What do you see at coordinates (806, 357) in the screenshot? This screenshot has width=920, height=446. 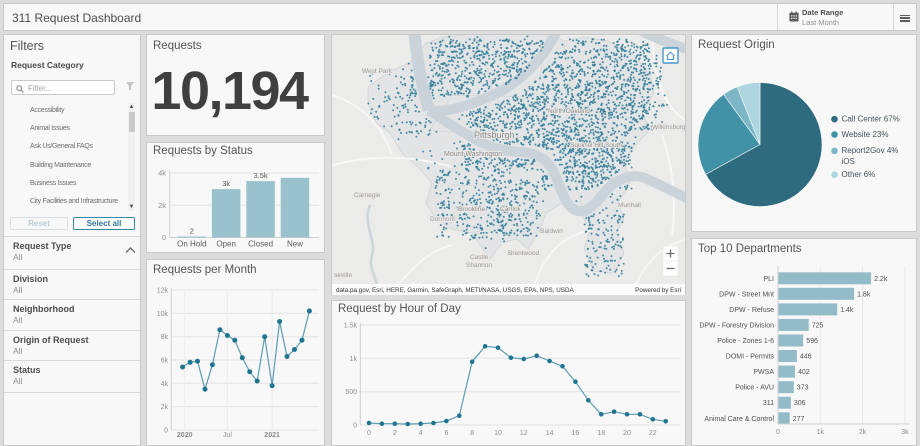 I see `svg-text: 446` at bounding box center [806, 357].